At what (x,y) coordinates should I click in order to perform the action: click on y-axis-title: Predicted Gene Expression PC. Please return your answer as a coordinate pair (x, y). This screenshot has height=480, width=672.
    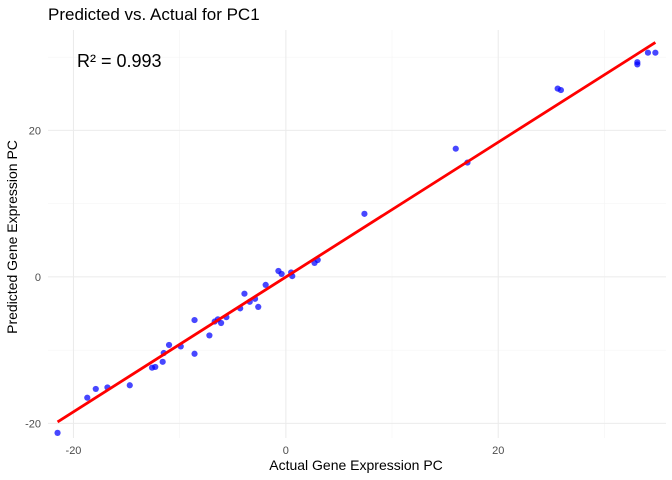
    Looking at the image, I should click on (12, 237).